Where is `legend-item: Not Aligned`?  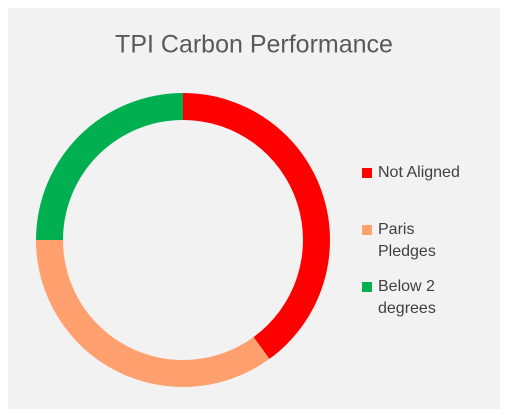
legend-item: Not Aligned is located at coordinates (418, 173).